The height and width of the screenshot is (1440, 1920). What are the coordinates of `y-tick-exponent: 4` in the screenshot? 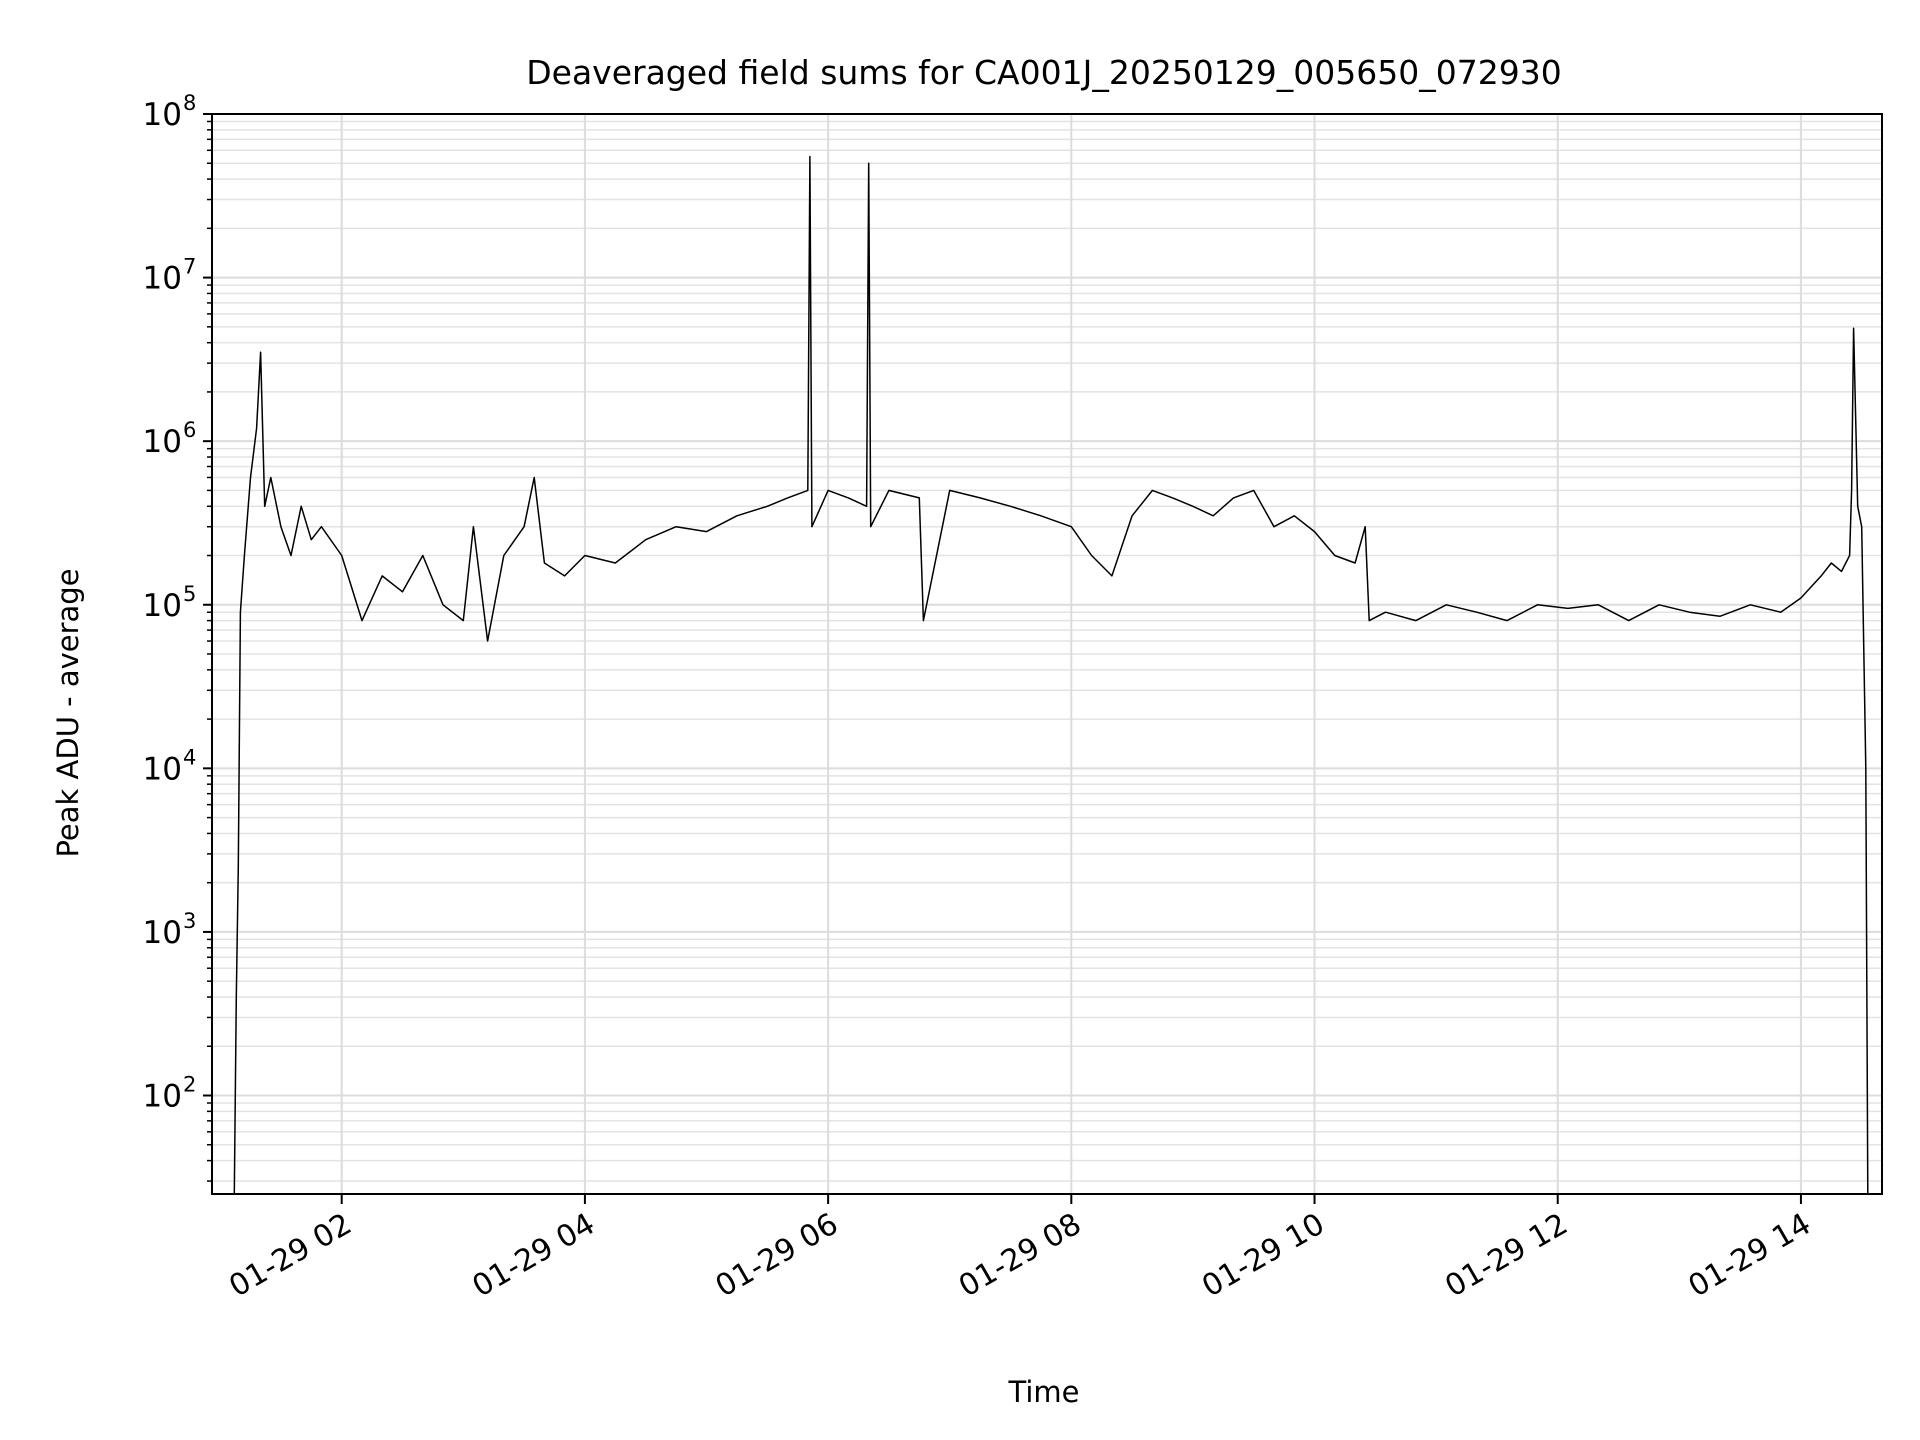 It's located at (189, 757).